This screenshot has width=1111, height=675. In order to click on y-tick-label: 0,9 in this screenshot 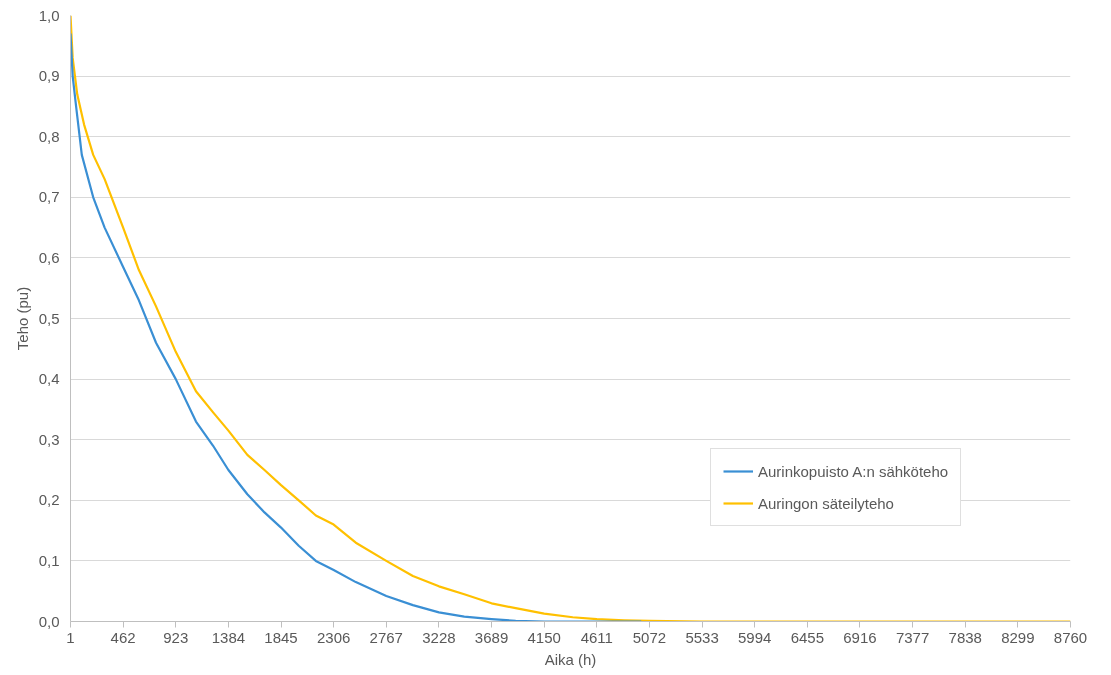, I will do `click(49, 76)`.